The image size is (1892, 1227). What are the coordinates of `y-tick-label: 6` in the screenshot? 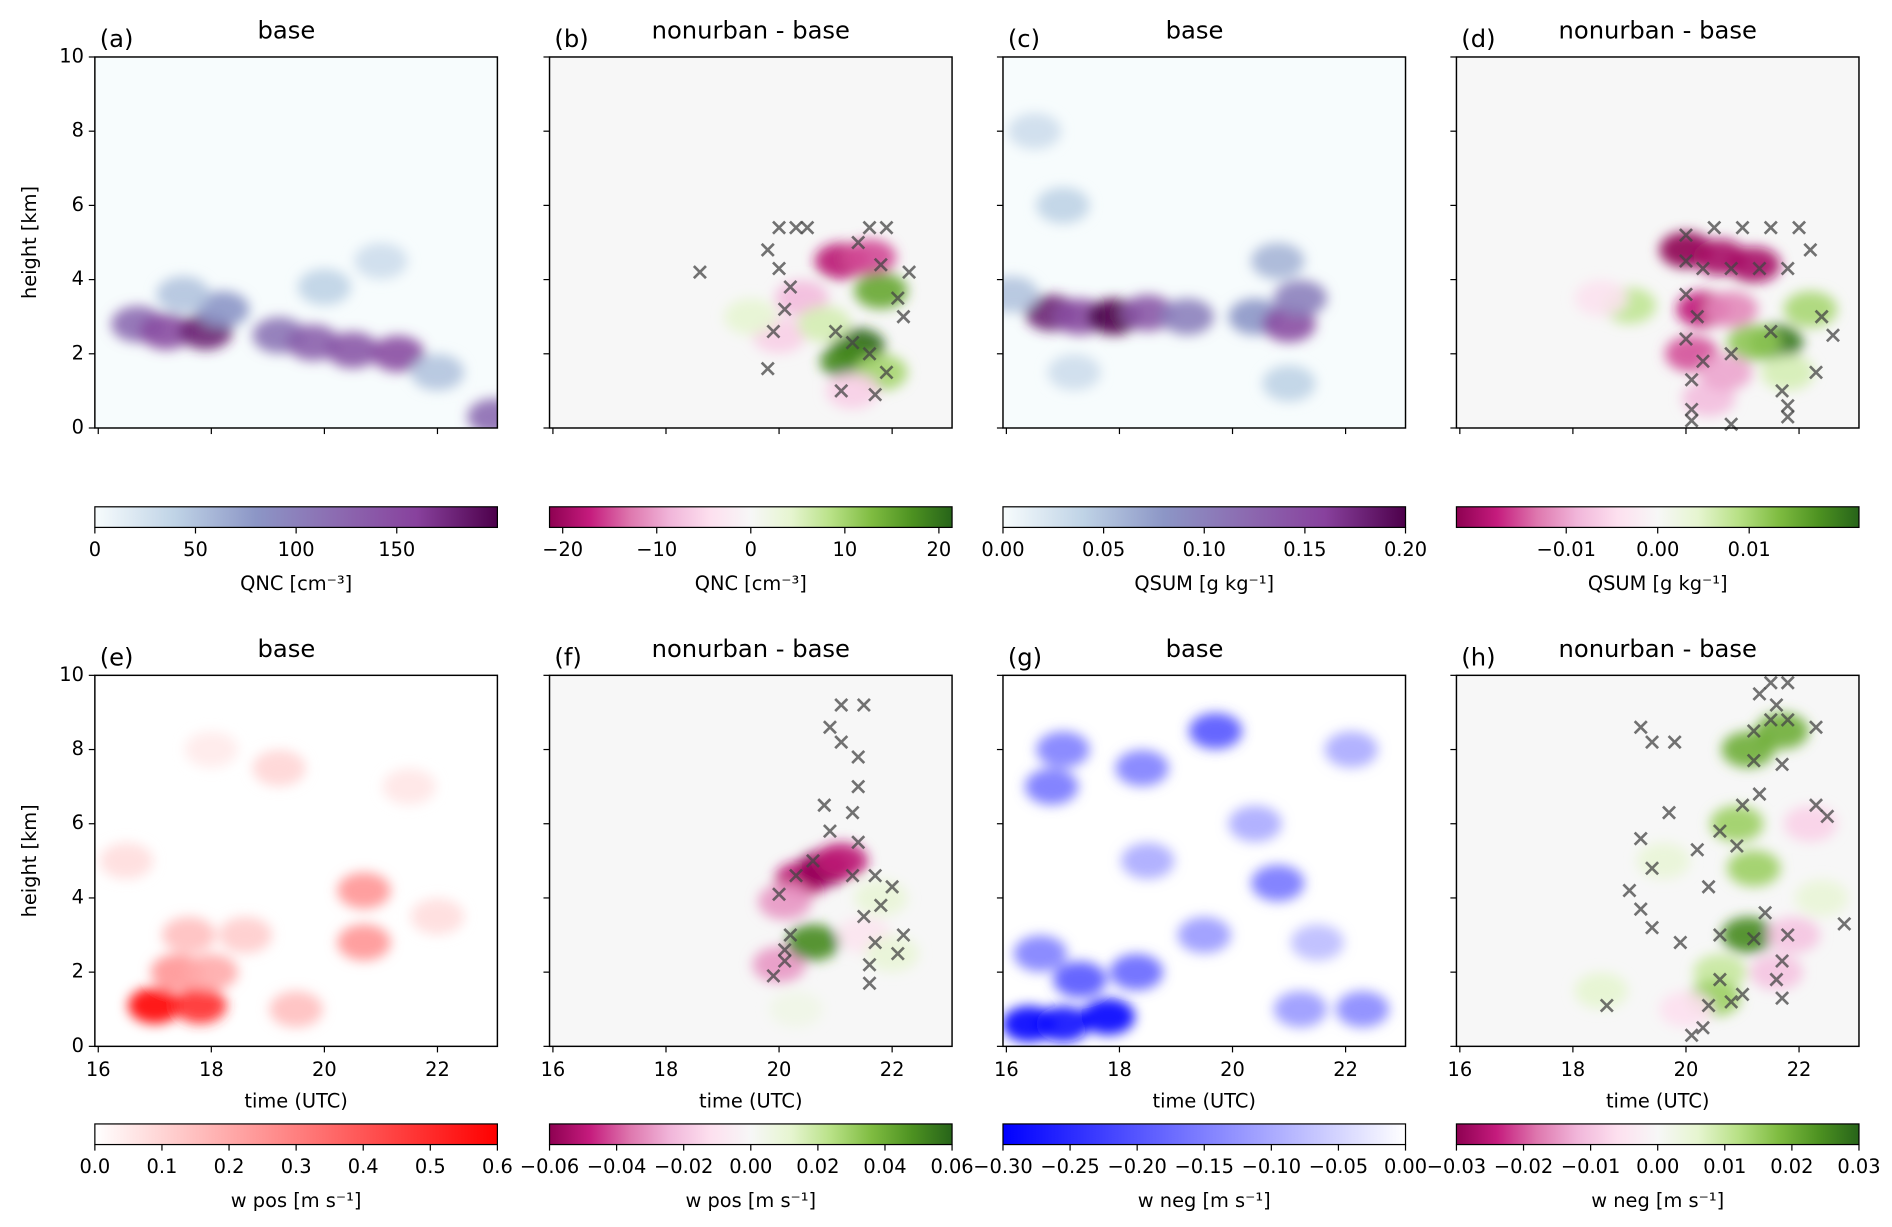 It's located at (78, 822).